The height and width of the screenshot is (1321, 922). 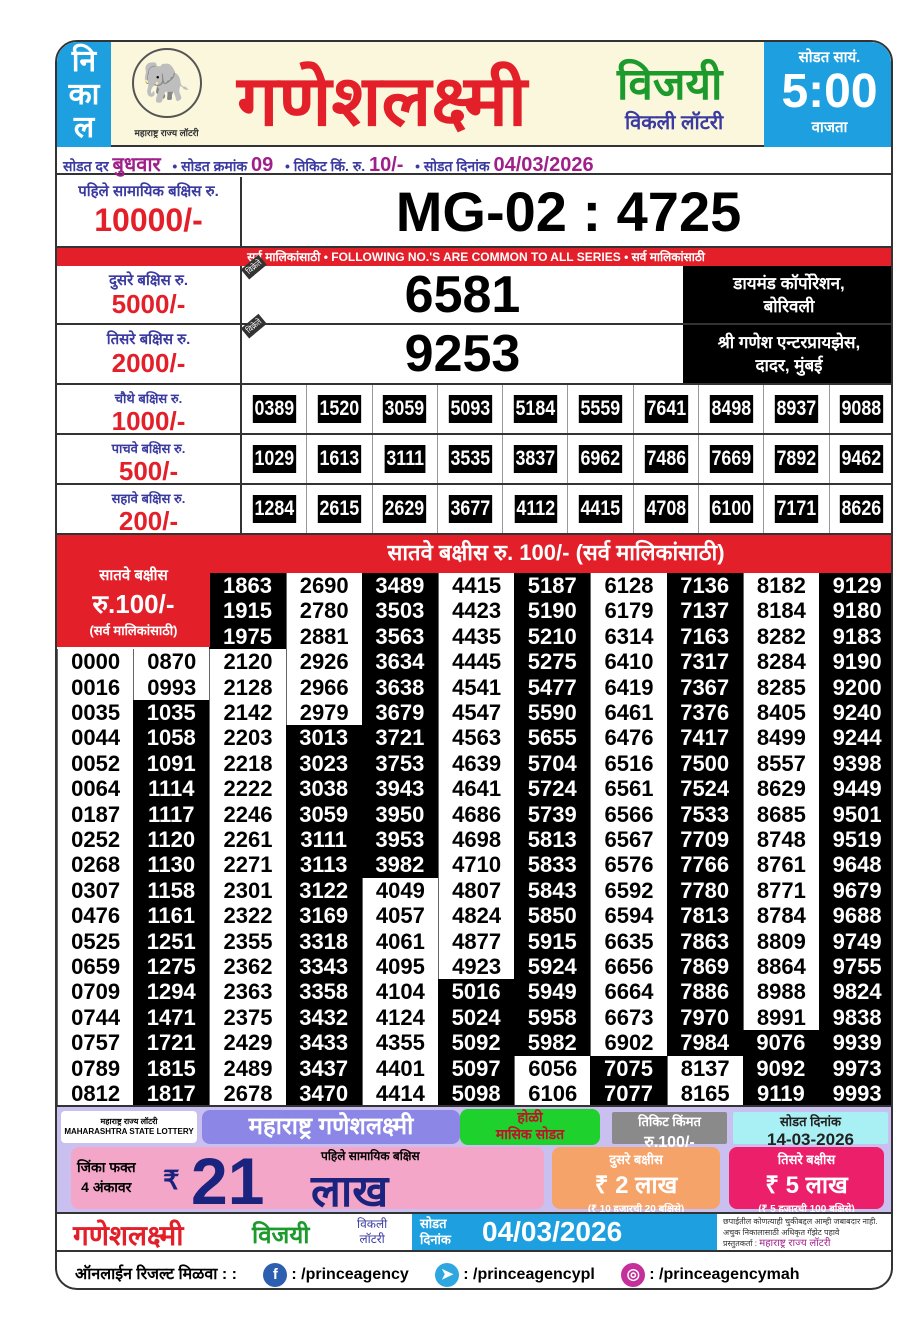 I want to click on seventh-prize-number: 4641, so click(x=476, y=789).